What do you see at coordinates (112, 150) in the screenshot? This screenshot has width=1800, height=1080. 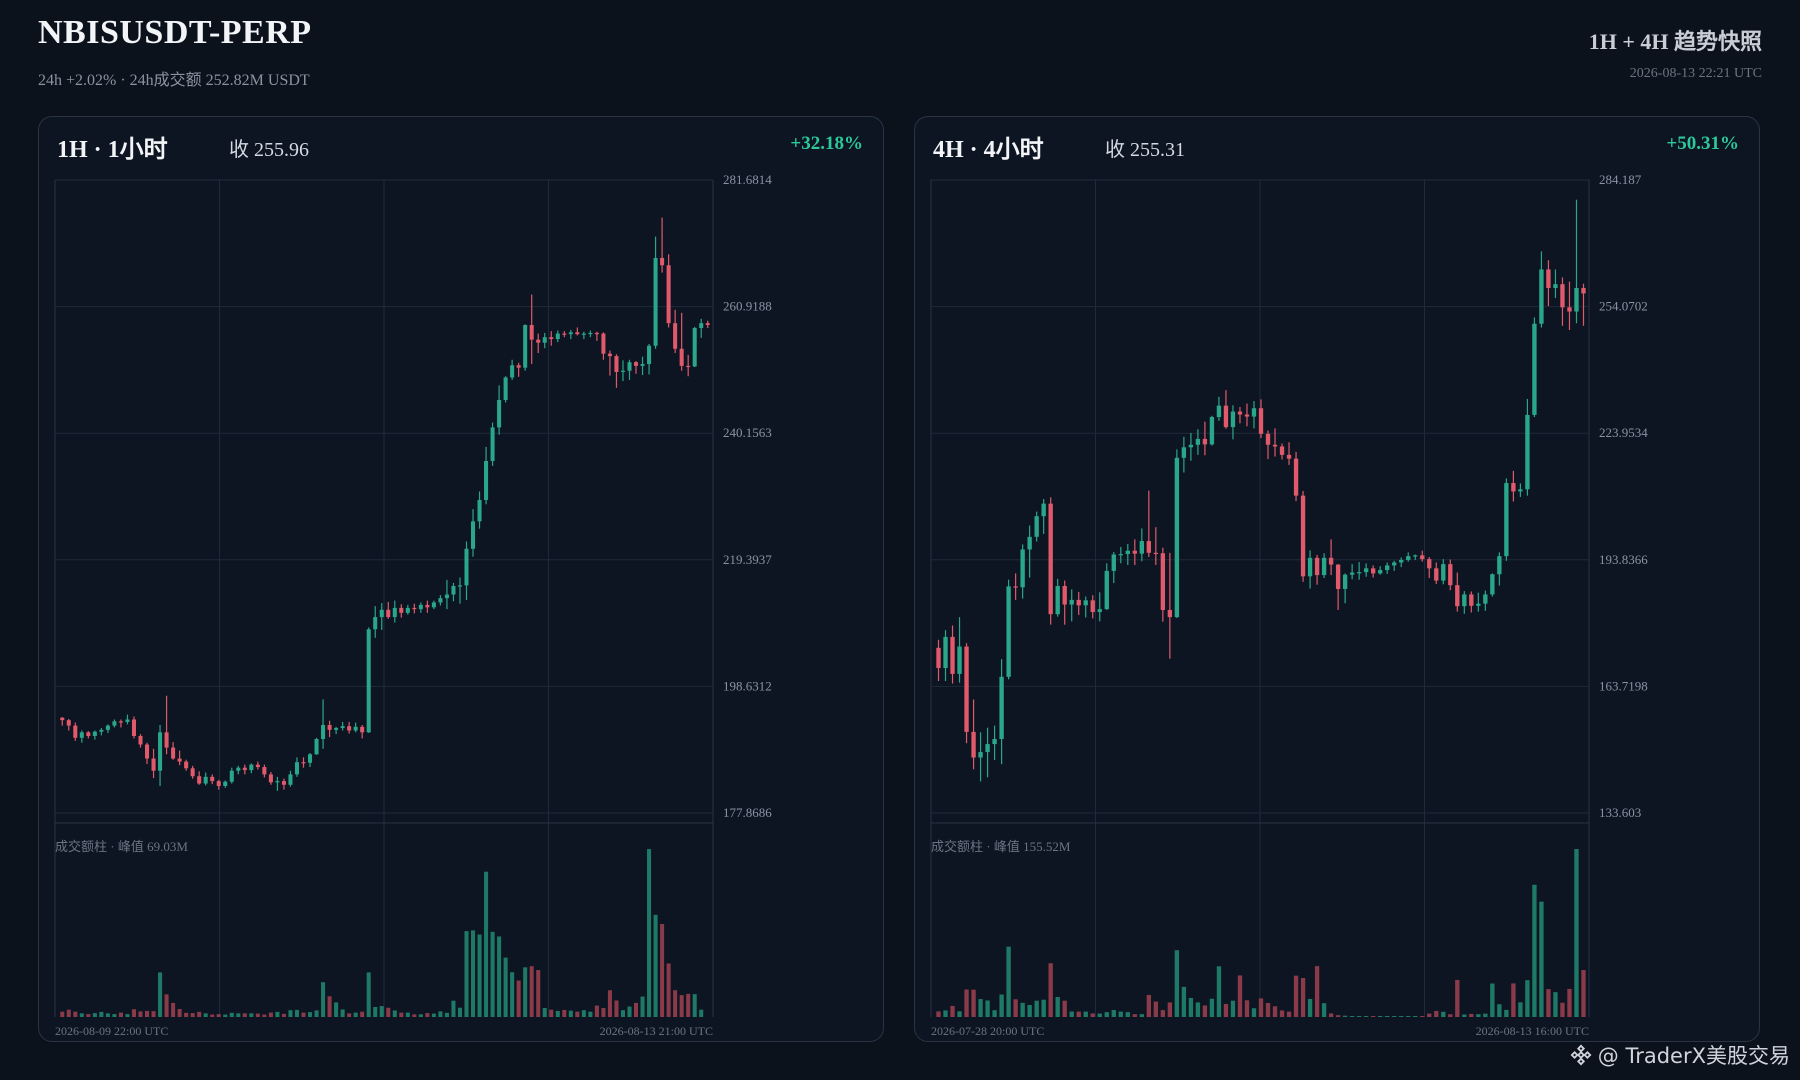 I see `panel-label: 1H · 1小时` at bounding box center [112, 150].